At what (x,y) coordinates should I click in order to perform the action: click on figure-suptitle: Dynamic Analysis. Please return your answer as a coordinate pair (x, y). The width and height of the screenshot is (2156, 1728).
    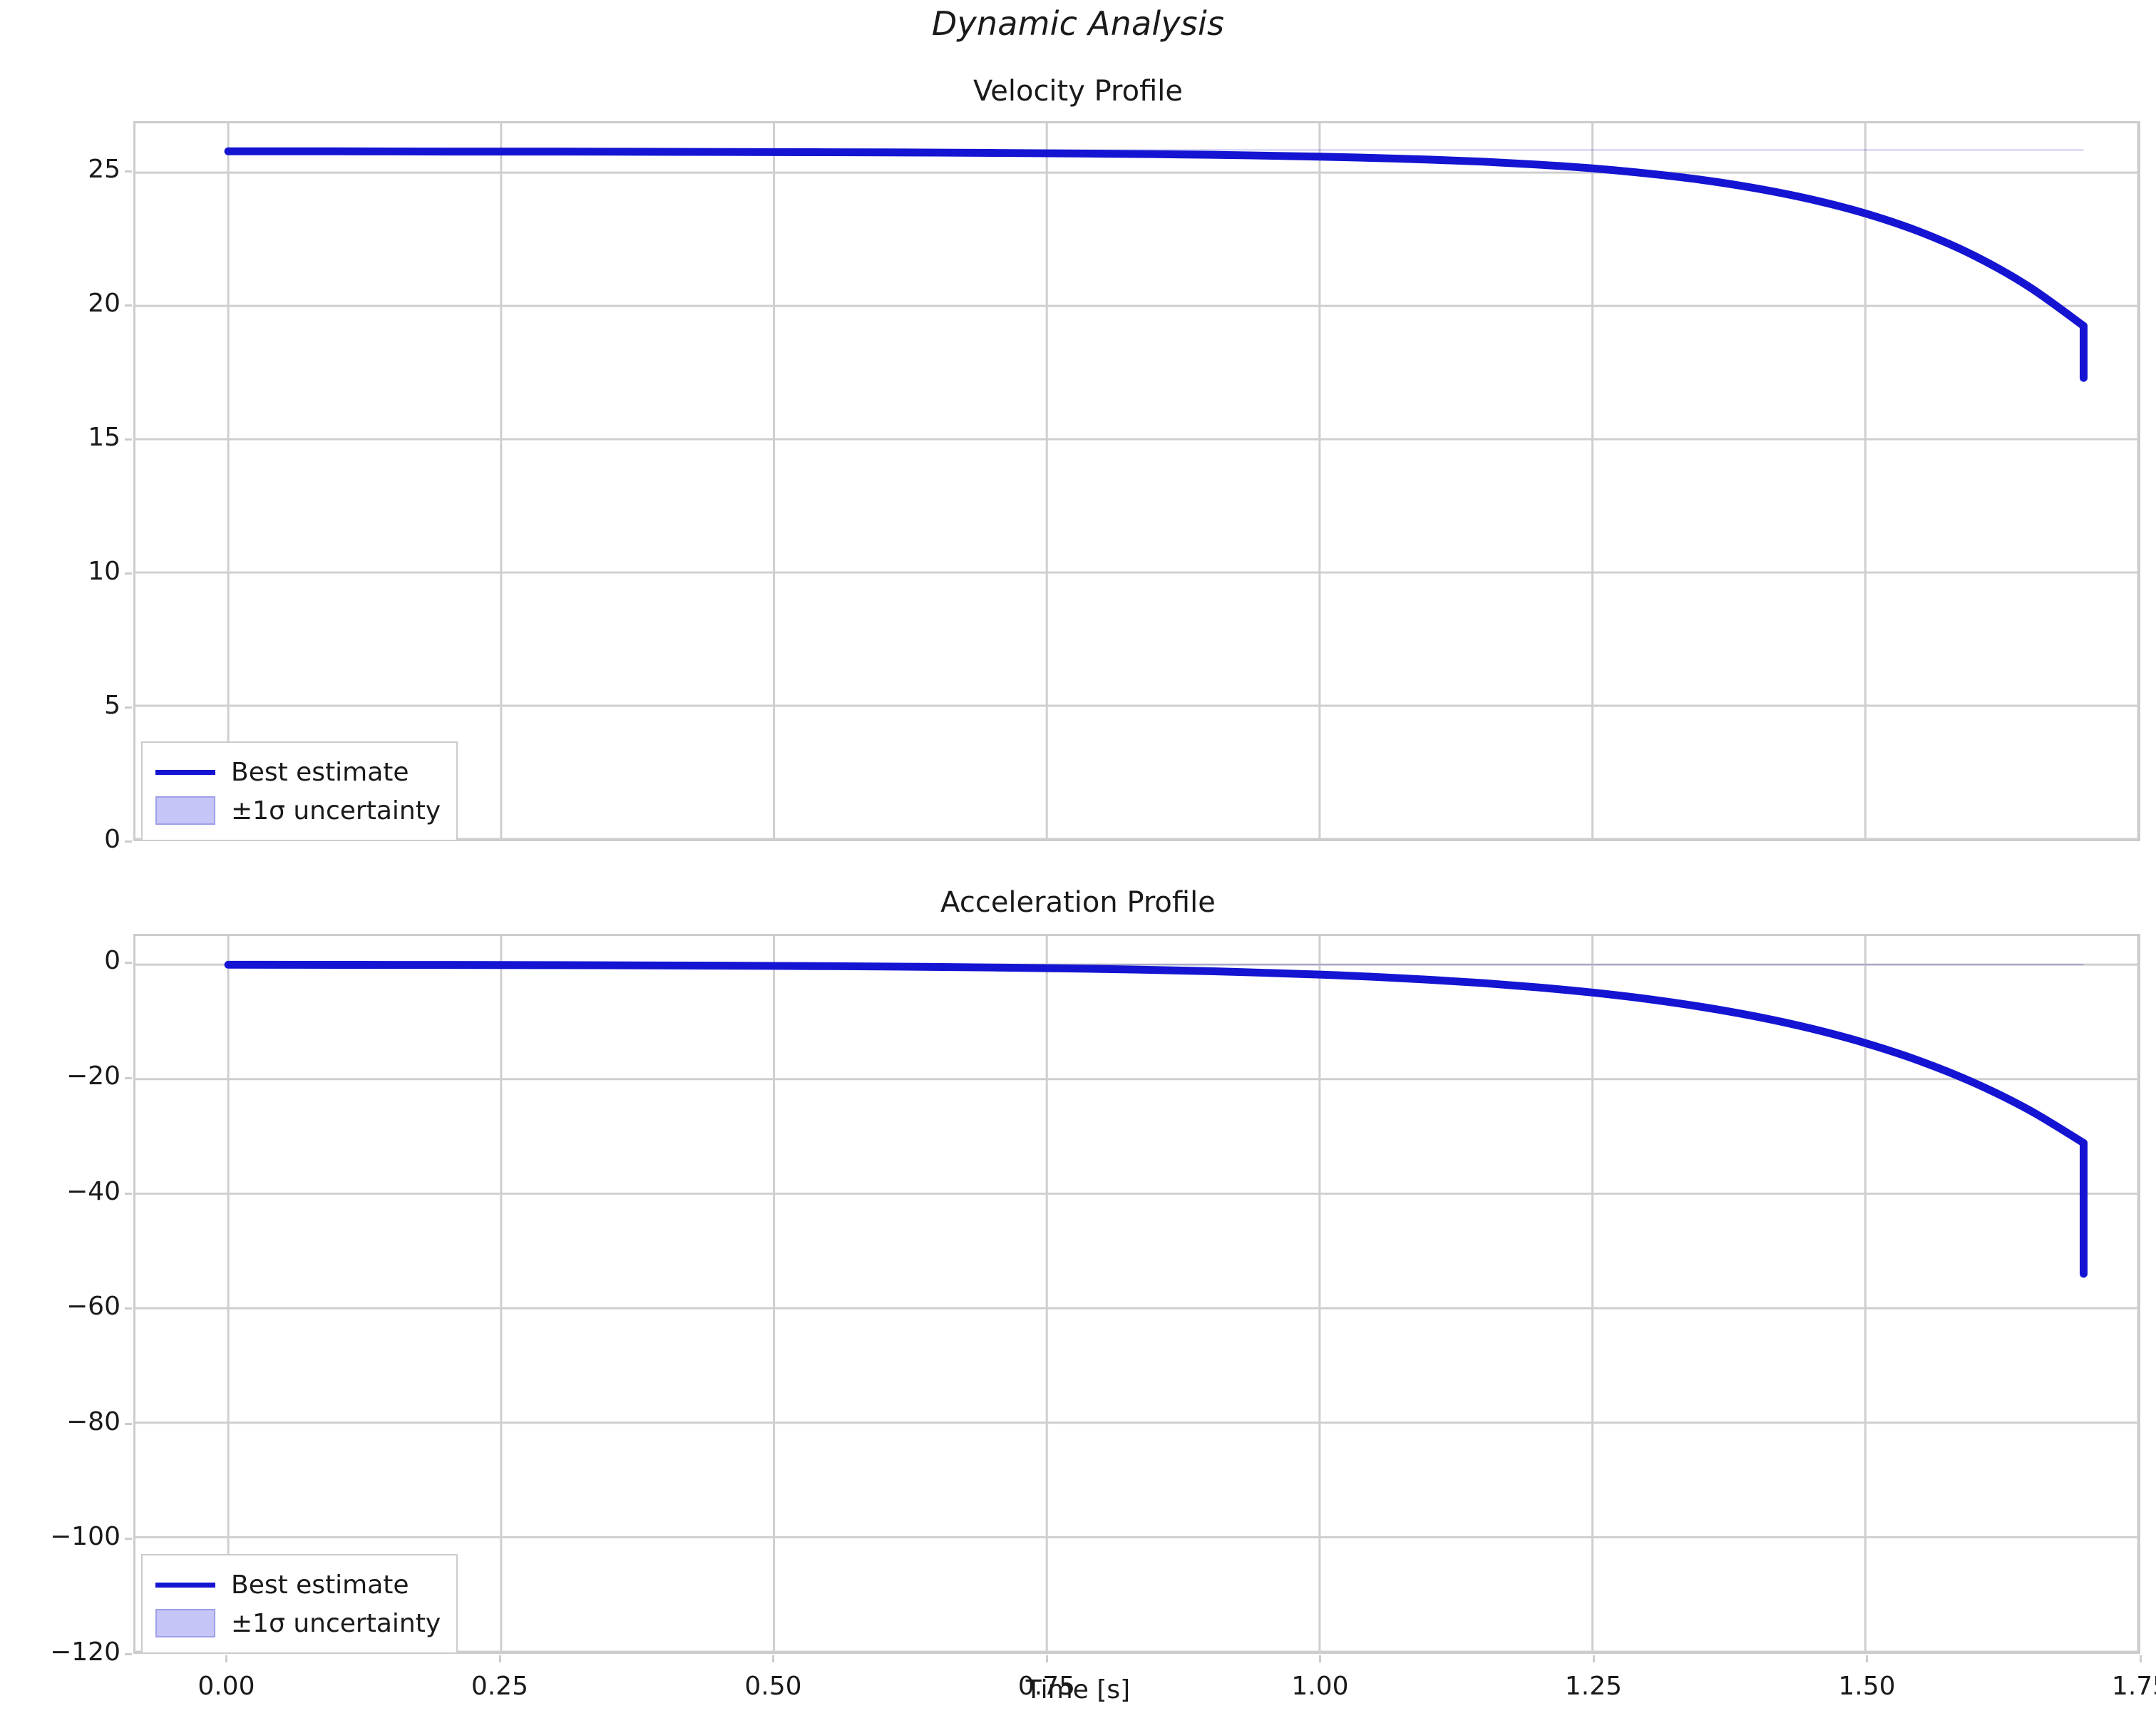
    Looking at the image, I should click on (1078, 23).